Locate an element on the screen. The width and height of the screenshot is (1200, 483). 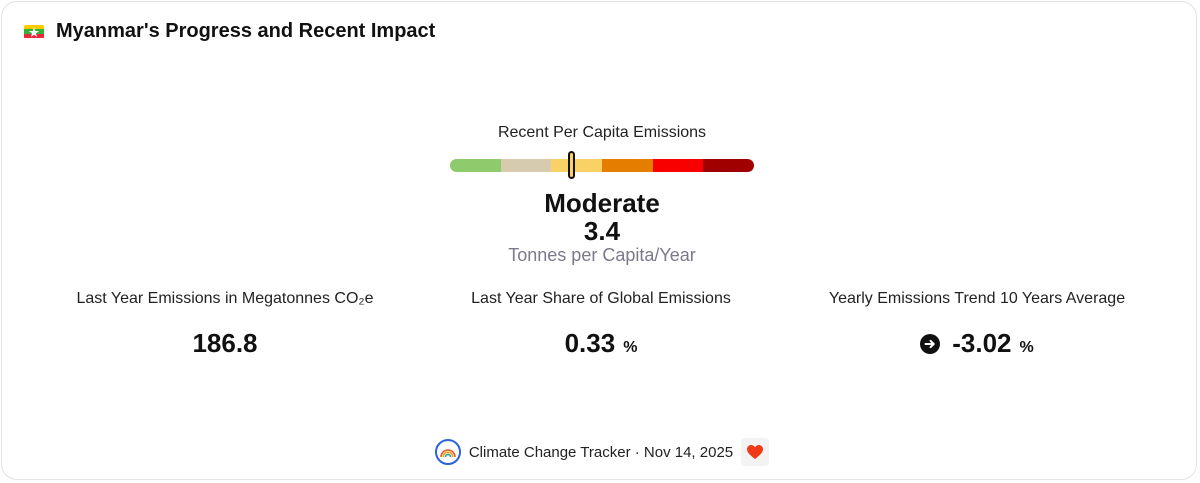
card-title: Myanmar's Progress and Recent Impact is located at coordinates (246, 31).